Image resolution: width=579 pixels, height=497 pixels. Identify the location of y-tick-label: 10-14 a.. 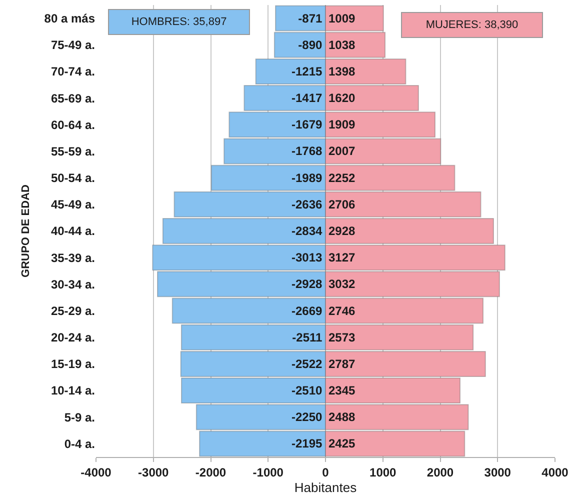
(72, 391).